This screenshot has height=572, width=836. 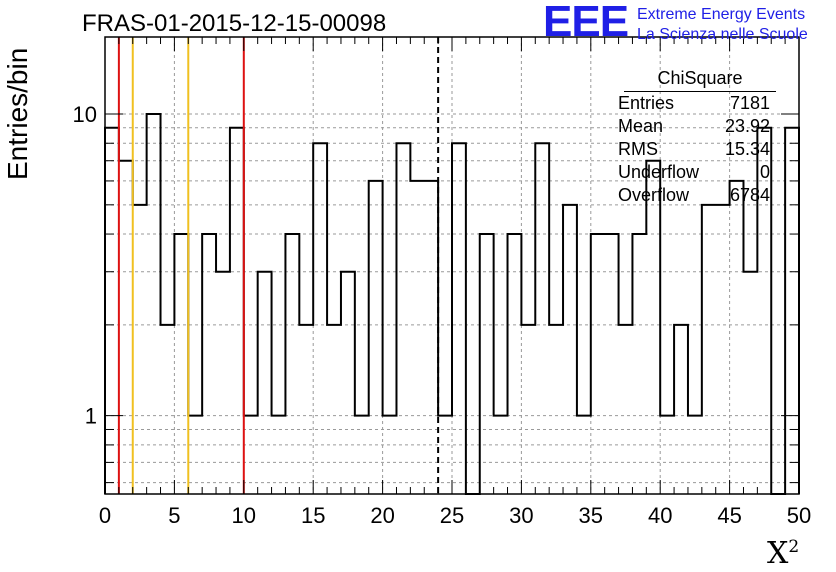 What do you see at coordinates (382, 515) in the screenshot?
I see `x-tick-label: 20` at bounding box center [382, 515].